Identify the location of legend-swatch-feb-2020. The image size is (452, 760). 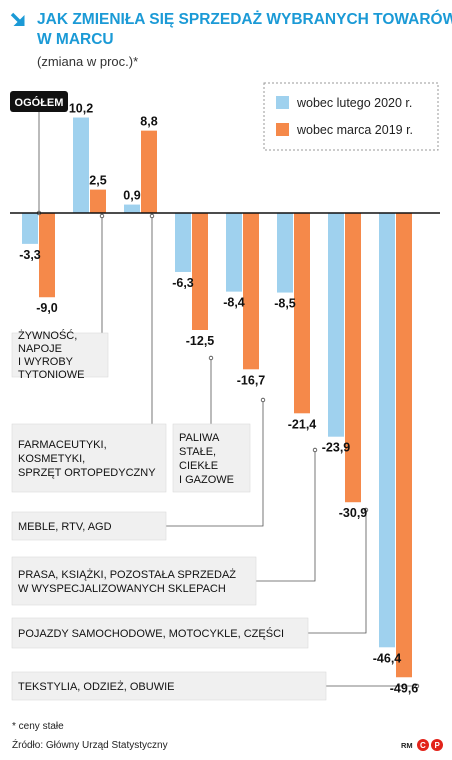
(282, 102).